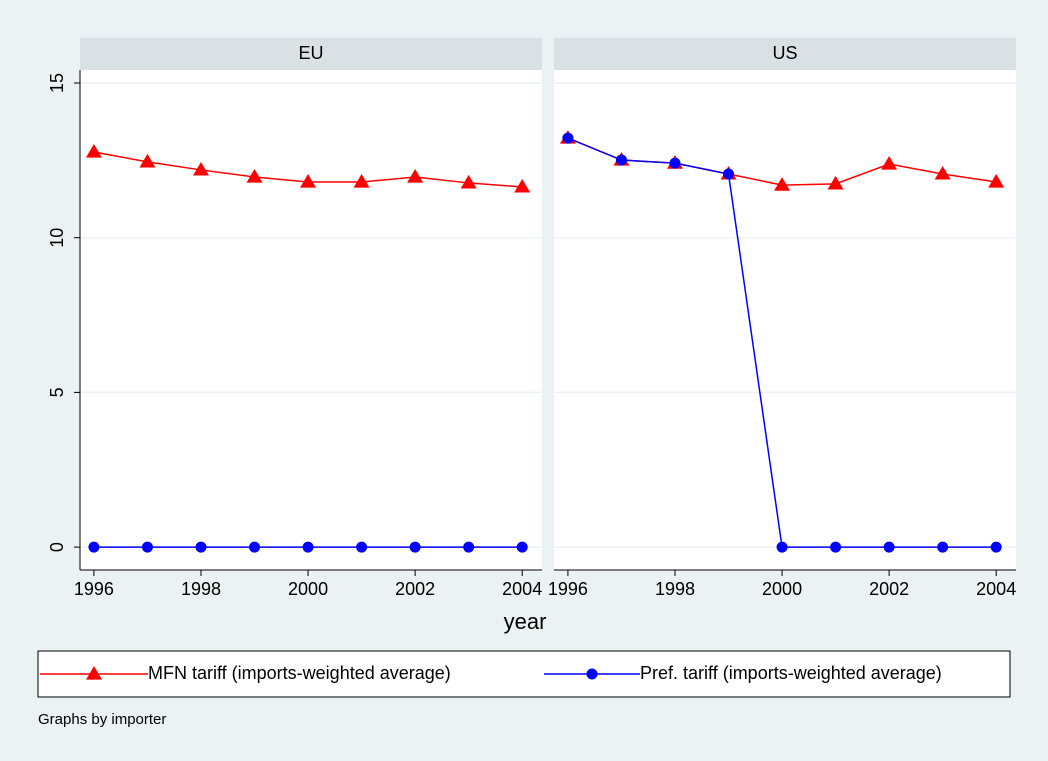  I want to click on legend-box, so click(524, 674).